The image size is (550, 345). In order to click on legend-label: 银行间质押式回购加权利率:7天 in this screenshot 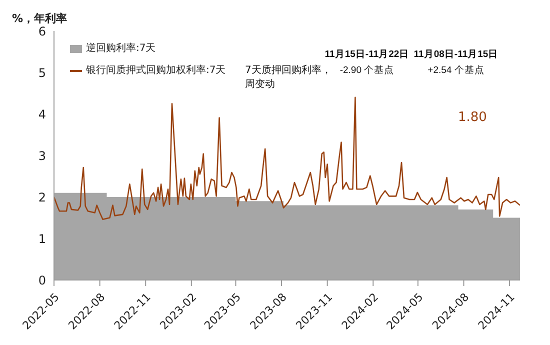, I will do `click(156, 71)`.